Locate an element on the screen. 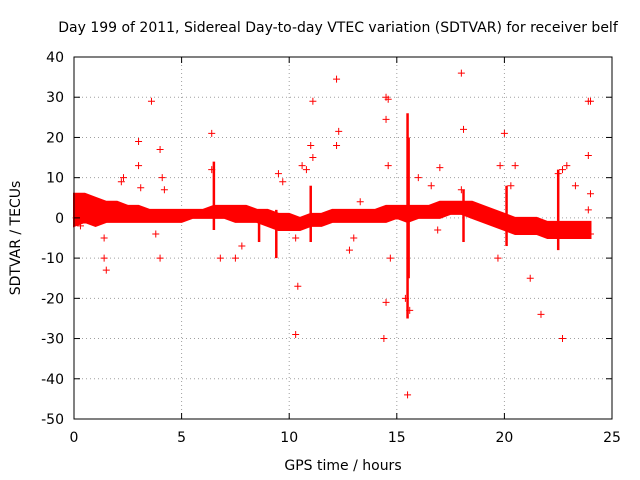  y-tick-label: -10 is located at coordinates (52, 259).